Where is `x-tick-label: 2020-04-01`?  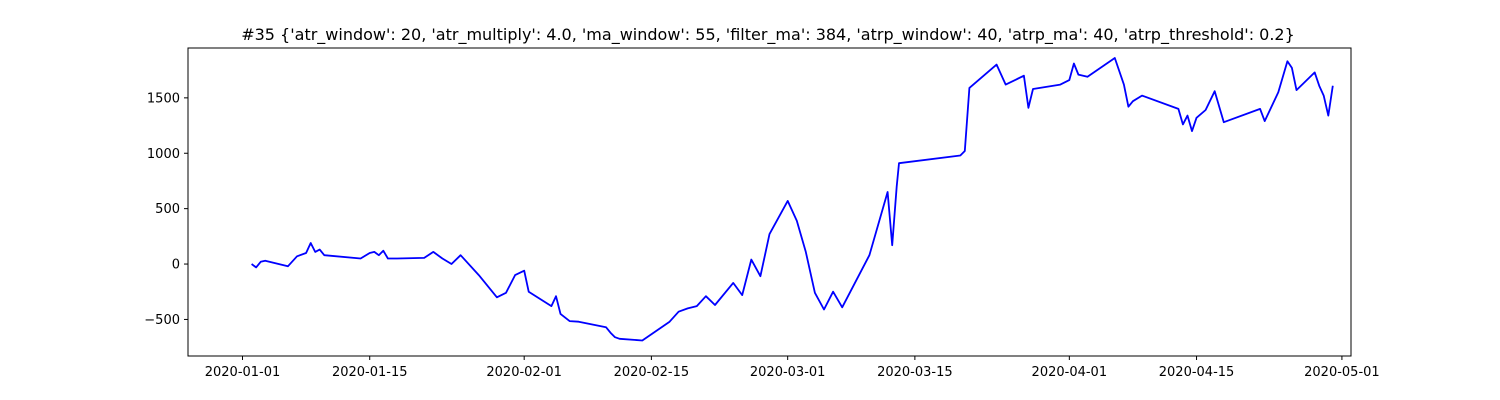
x-tick-label: 2020-04-01 is located at coordinates (1070, 372).